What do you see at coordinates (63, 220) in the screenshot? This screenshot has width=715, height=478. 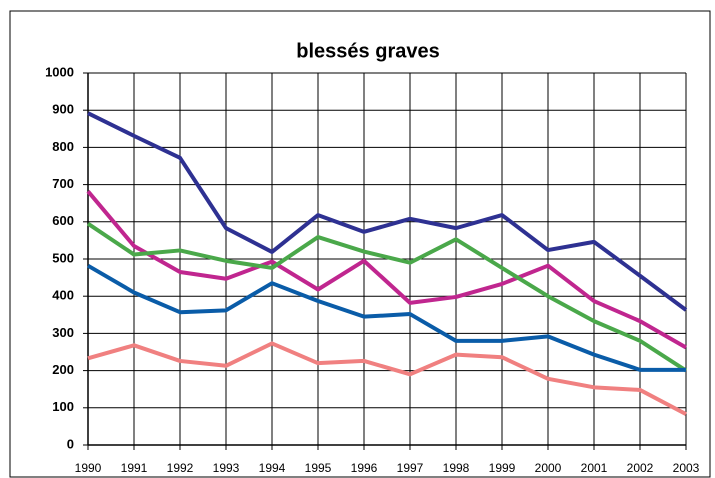 I see `y-tick-label: 600` at bounding box center [63, 220].